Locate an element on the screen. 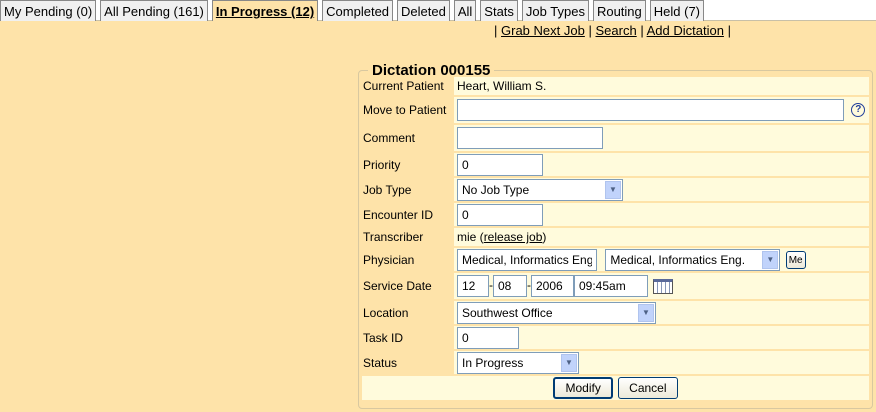  me-button: Me is located at coordinates (795, 260).